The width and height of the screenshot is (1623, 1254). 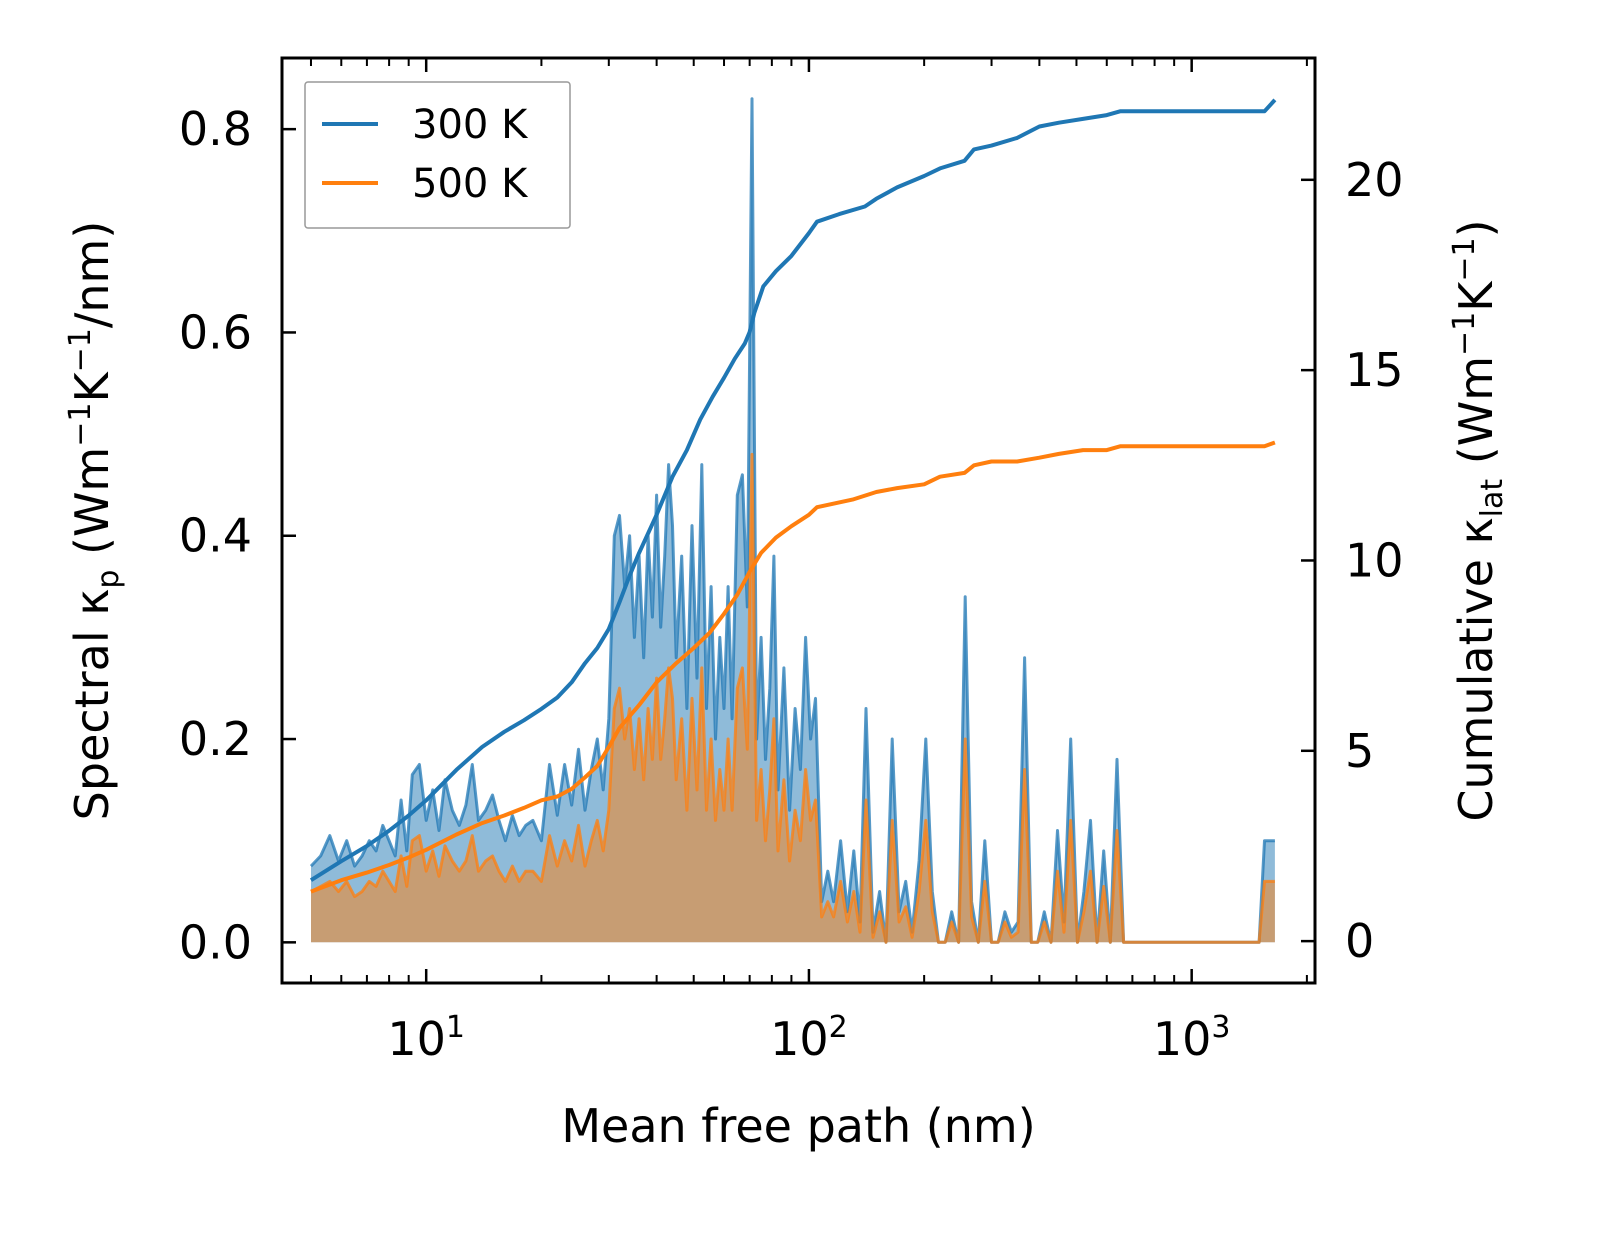 What do you see at coordinates (426, 1038) in the screenshot?
I see `x-tick-label: 10¹` at bounding box center [426, 1038].